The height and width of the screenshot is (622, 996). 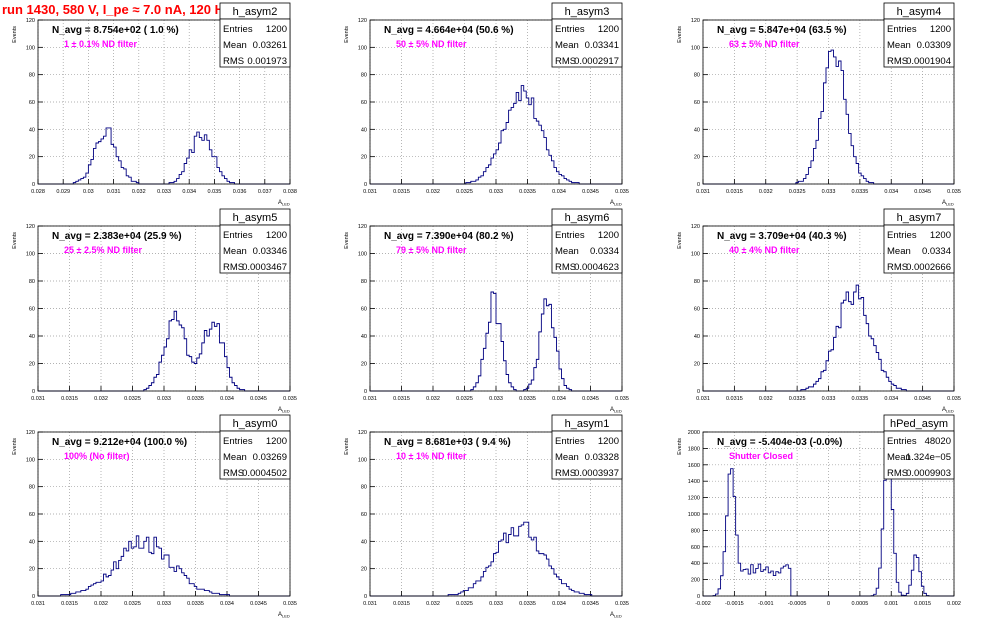 What do you see at coordinates (265, 192) in the screenshot?
I see `x-tick-label: 0.037` at bounding box center [265, 192].